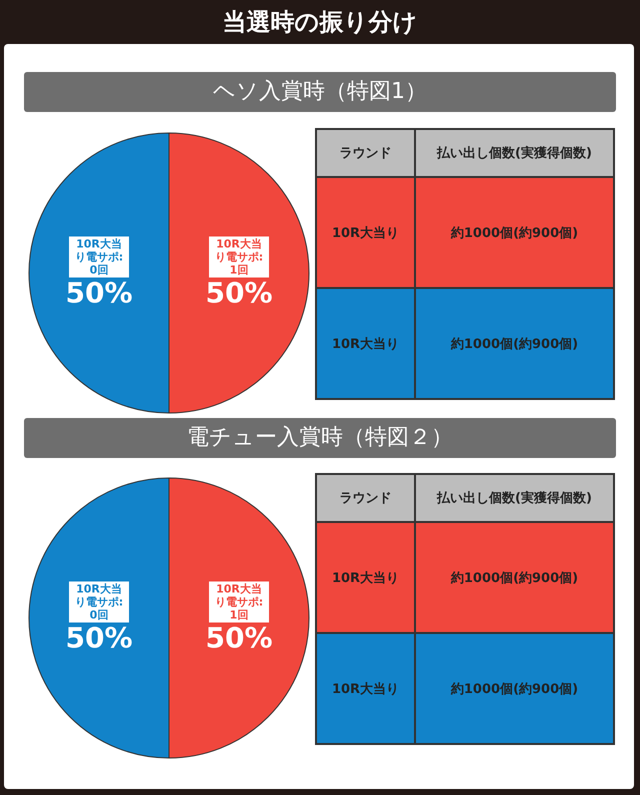  I want to click on chart-title: 当選時の振り分け, so click(320, 22).